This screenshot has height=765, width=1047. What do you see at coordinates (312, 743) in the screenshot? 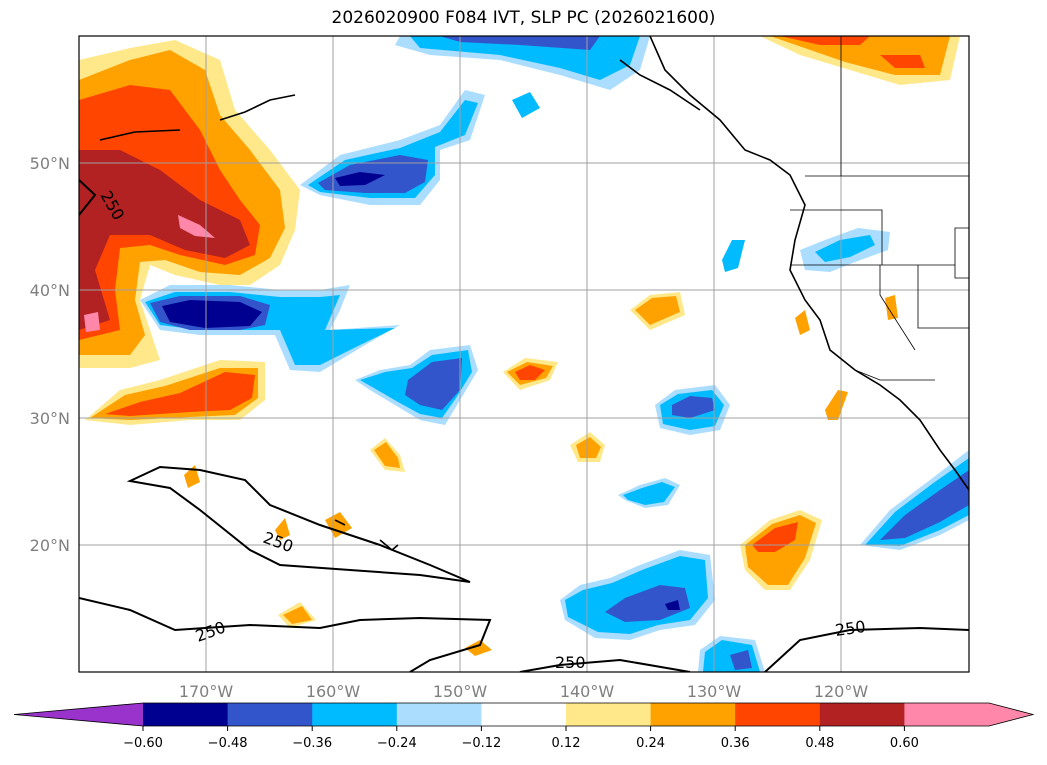
I see `colorbar-tick-label: −0.36` at bounding box center [312, 743].